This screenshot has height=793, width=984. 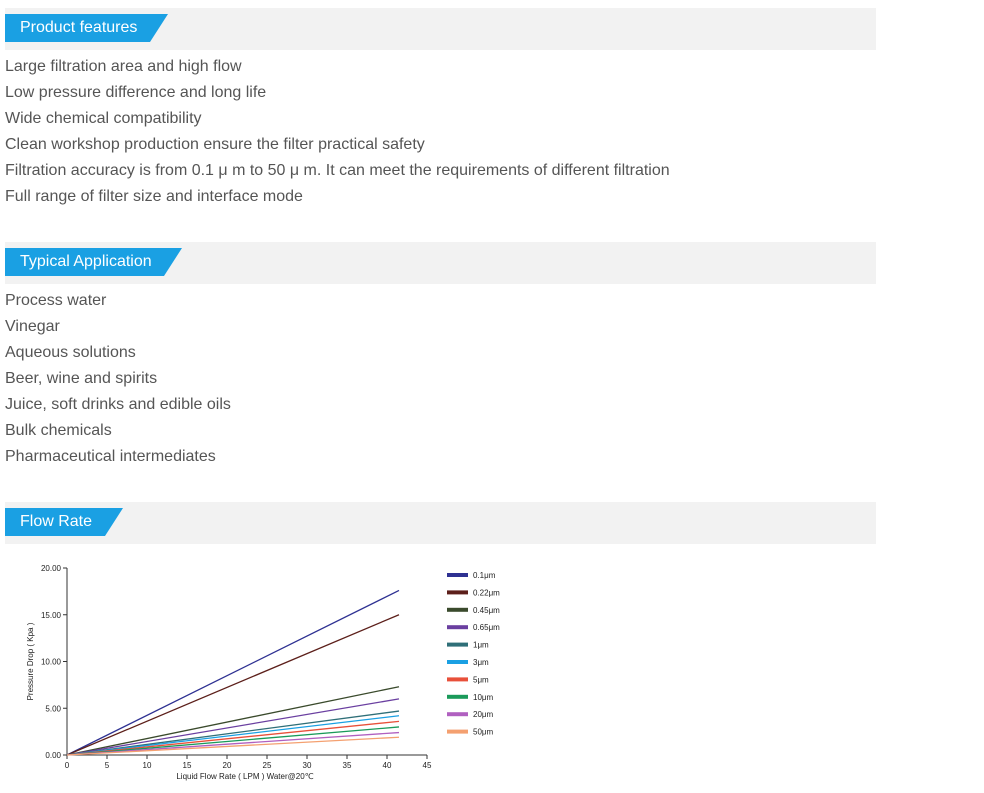 I want to click on list-item: Bulk chemicals, so click(x=58, y=430).